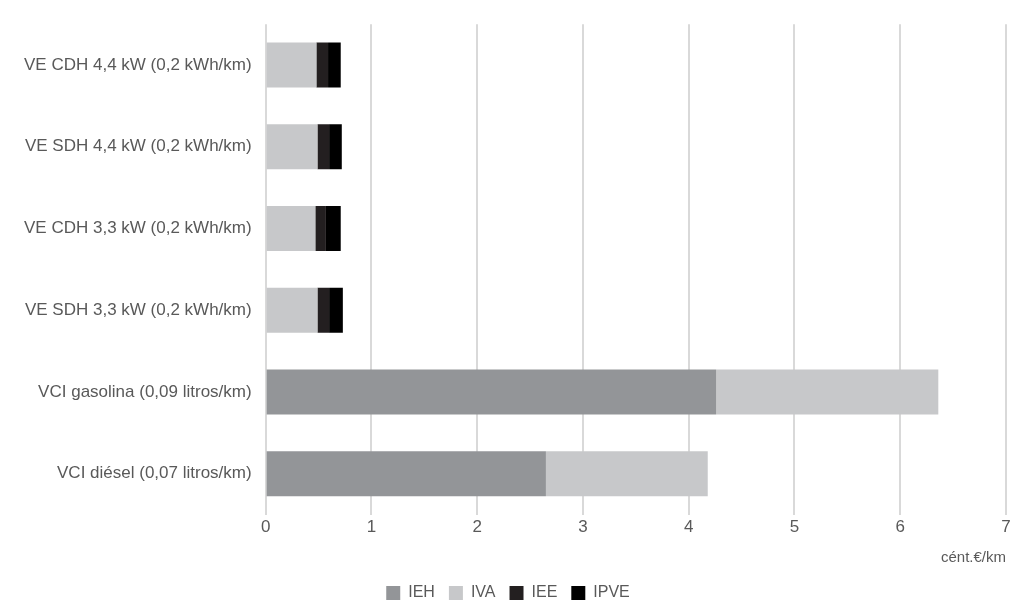  I want to click on y-tick-label: VE CDH 4,4 kW (0,2 kWh/km), so click(138, 64).